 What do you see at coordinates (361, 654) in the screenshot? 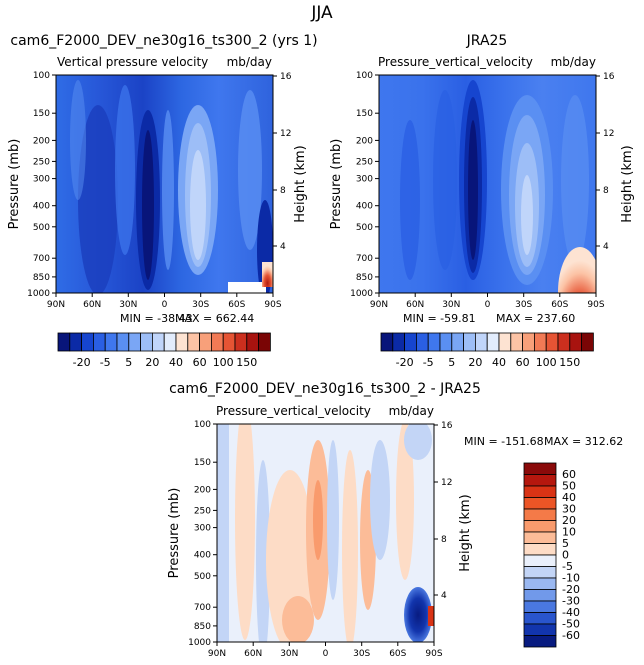
I see `x-tick-label: 30S` at bounding box center [361, 654].